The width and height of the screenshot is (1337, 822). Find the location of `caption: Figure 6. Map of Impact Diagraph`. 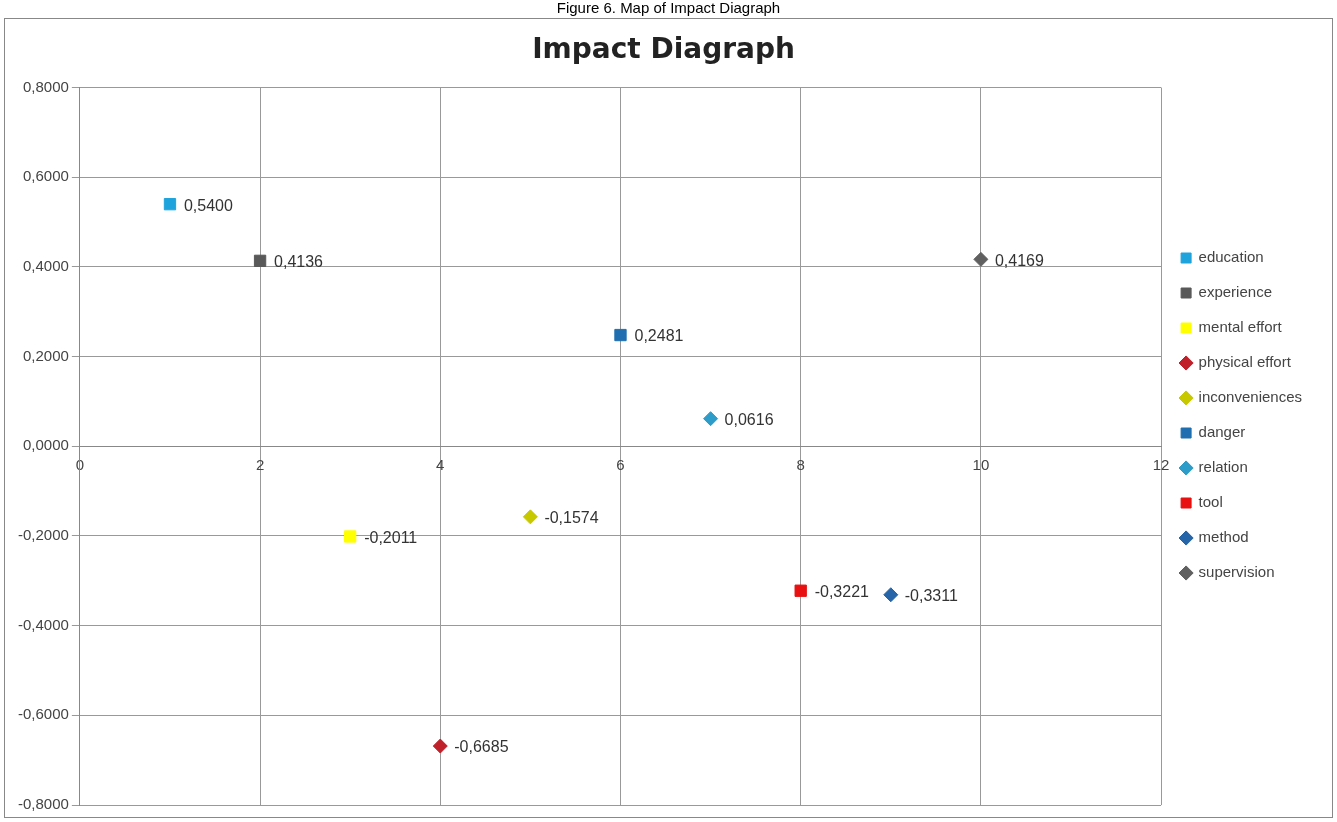

caption: Figure 6. Map of Impact Diagraph is located at coordinates (668, 9).